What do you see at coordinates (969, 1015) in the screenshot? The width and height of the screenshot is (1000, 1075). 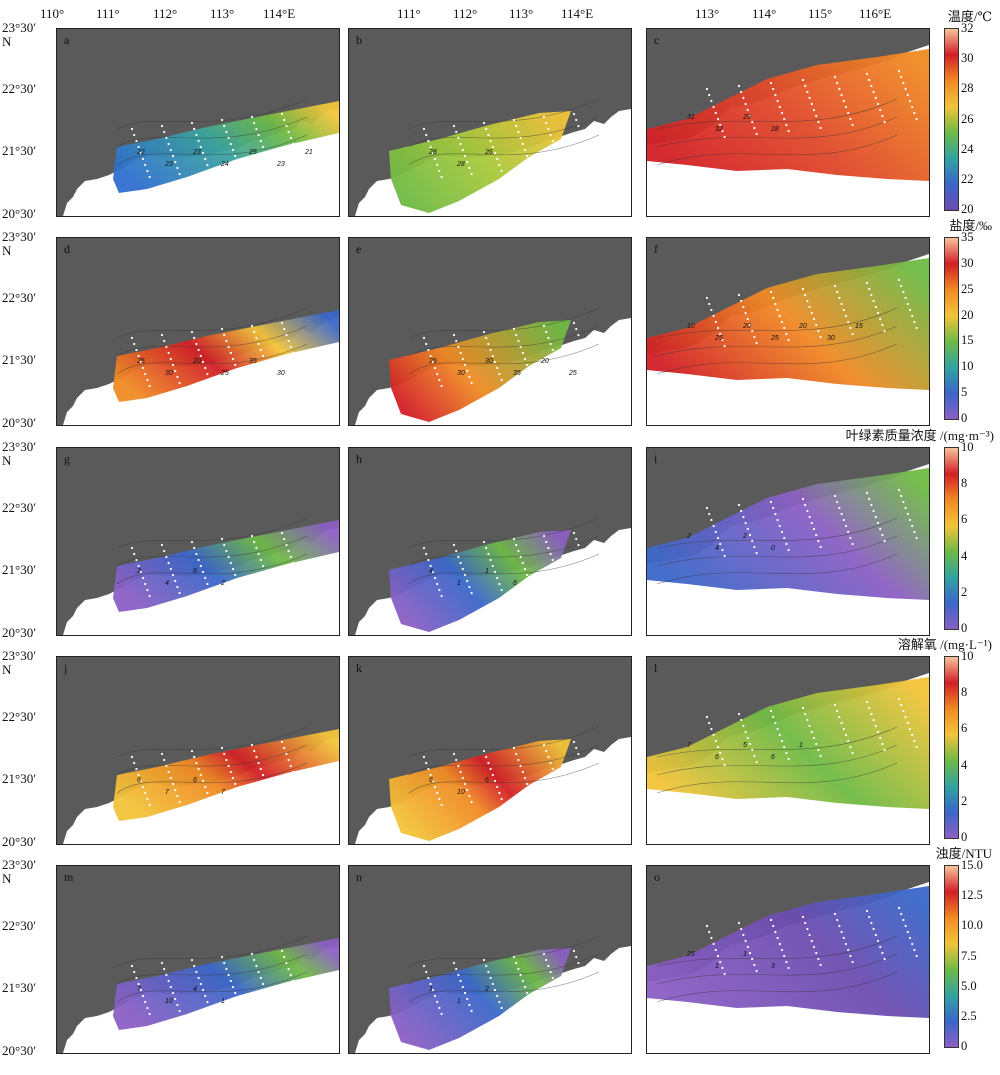 I see `colorbar-tick: 2.5` at bounding box center [969, 1015].